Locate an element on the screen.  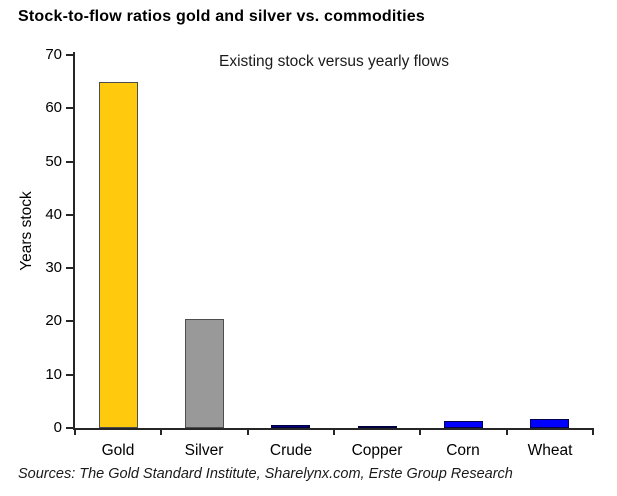
bar-gold is located at coordinates (118, 255).